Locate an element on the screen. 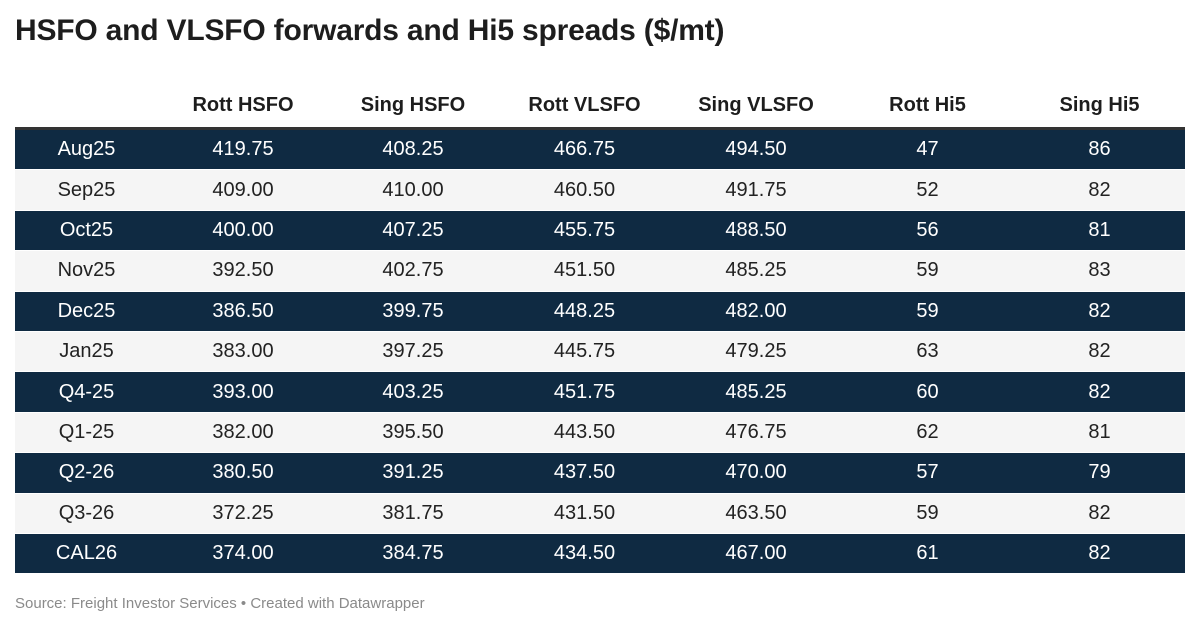 This screenshot has width=1200, height=628. row-label: Q1-25 is located at coordinates (86, 432).